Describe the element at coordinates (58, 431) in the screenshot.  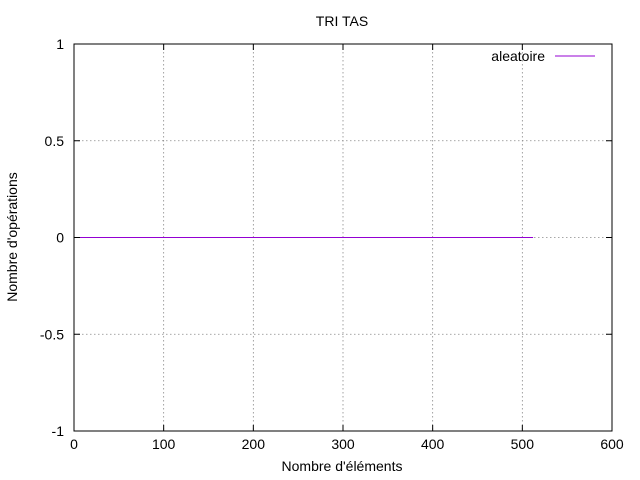
I see `y-tick-label: -1` at that location.